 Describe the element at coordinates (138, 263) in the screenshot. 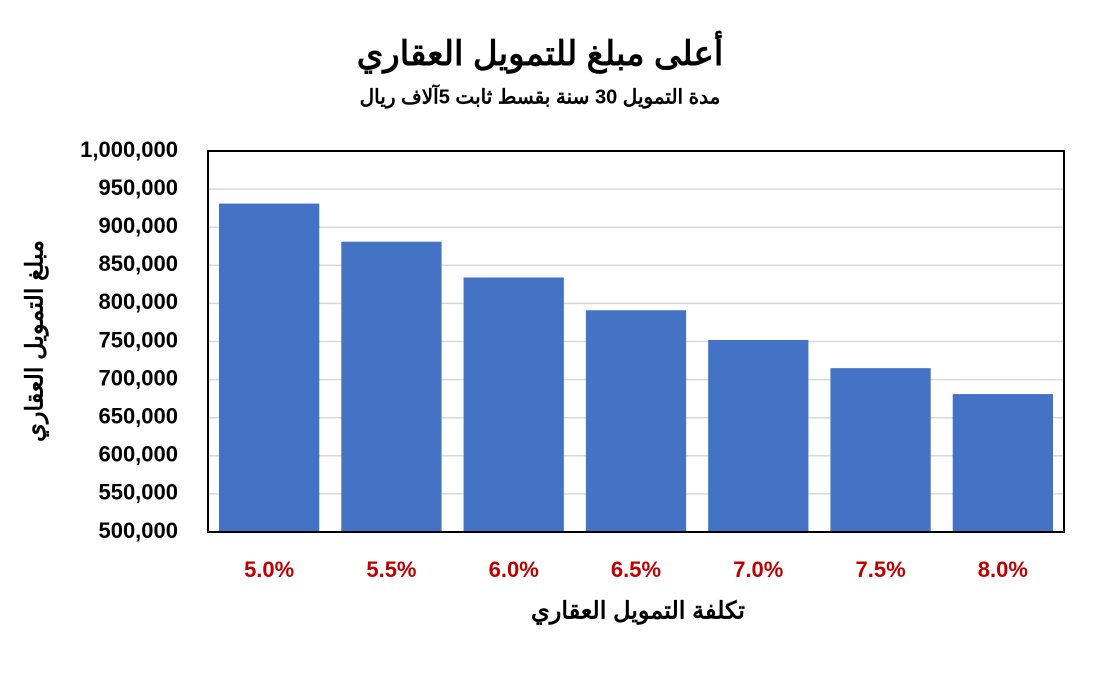

I see `y-tick-label: 850,000` at that location.